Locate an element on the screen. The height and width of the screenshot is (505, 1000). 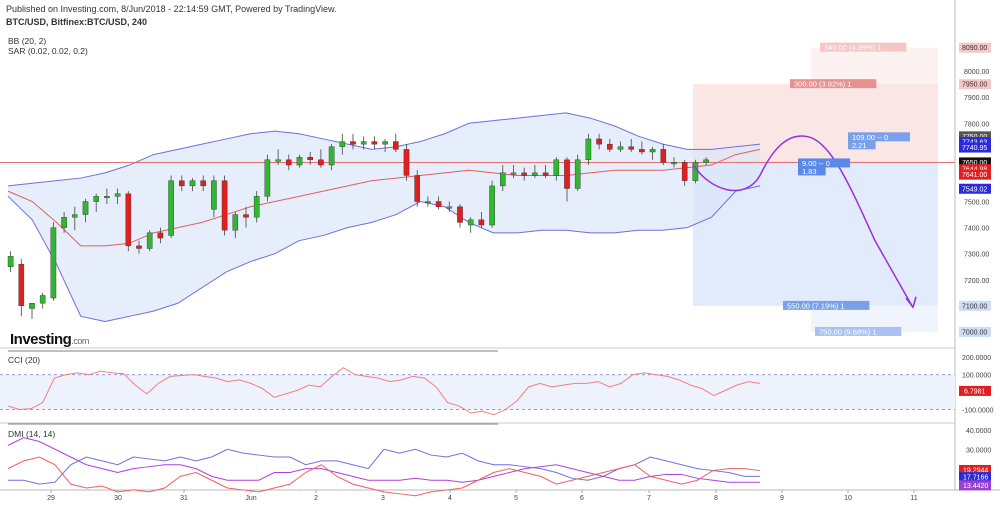
time-tick-label: 8 is located at coordinates (716, 498).